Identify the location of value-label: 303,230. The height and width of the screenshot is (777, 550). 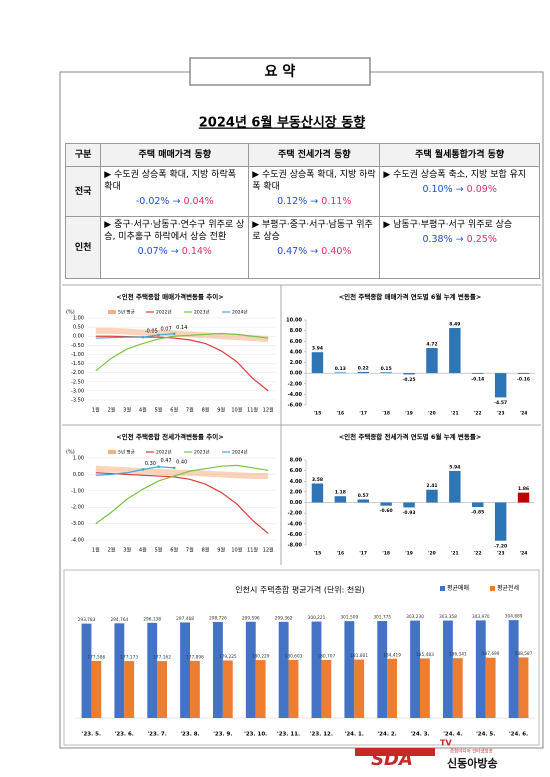
(415, 617).